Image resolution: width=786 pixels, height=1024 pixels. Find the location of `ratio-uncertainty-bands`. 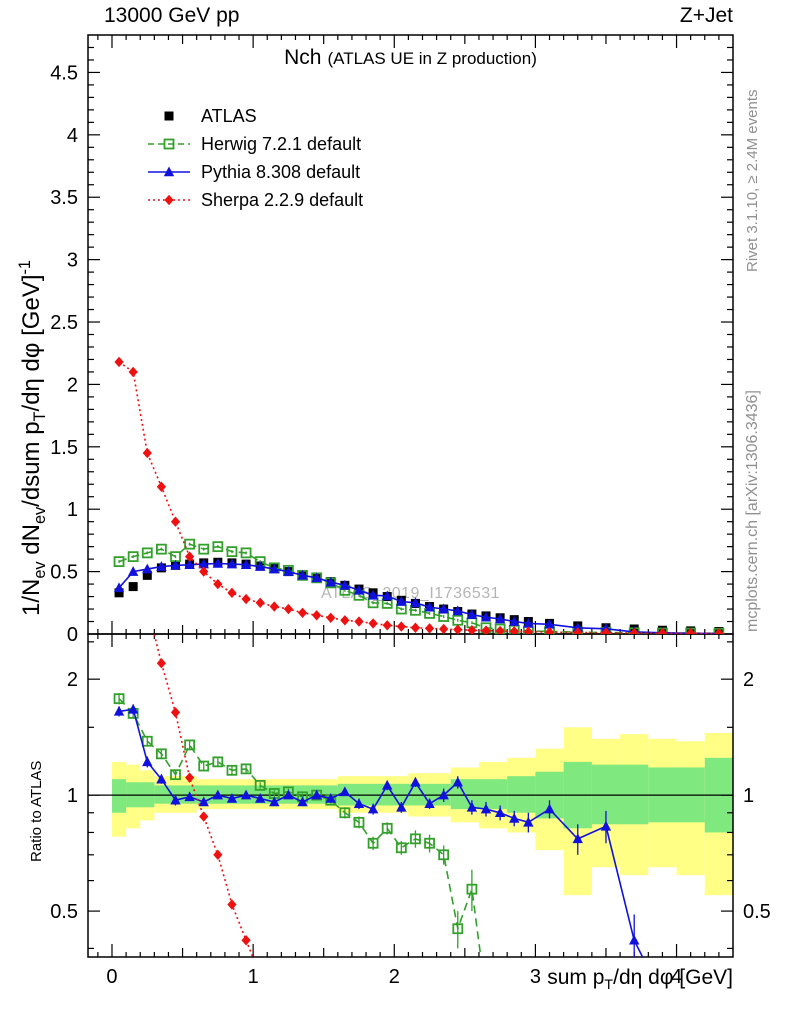

ratio-uncertainty-bands is located at coordinates (422, 811).